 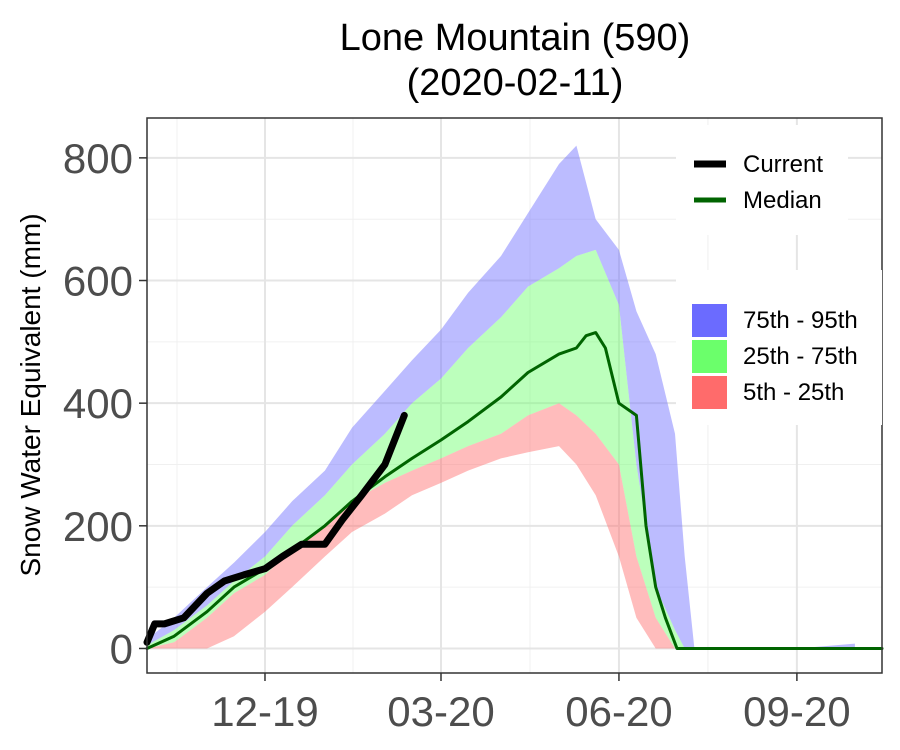 I want to click on y-tick-label: 200, so click(x=98, y=526).